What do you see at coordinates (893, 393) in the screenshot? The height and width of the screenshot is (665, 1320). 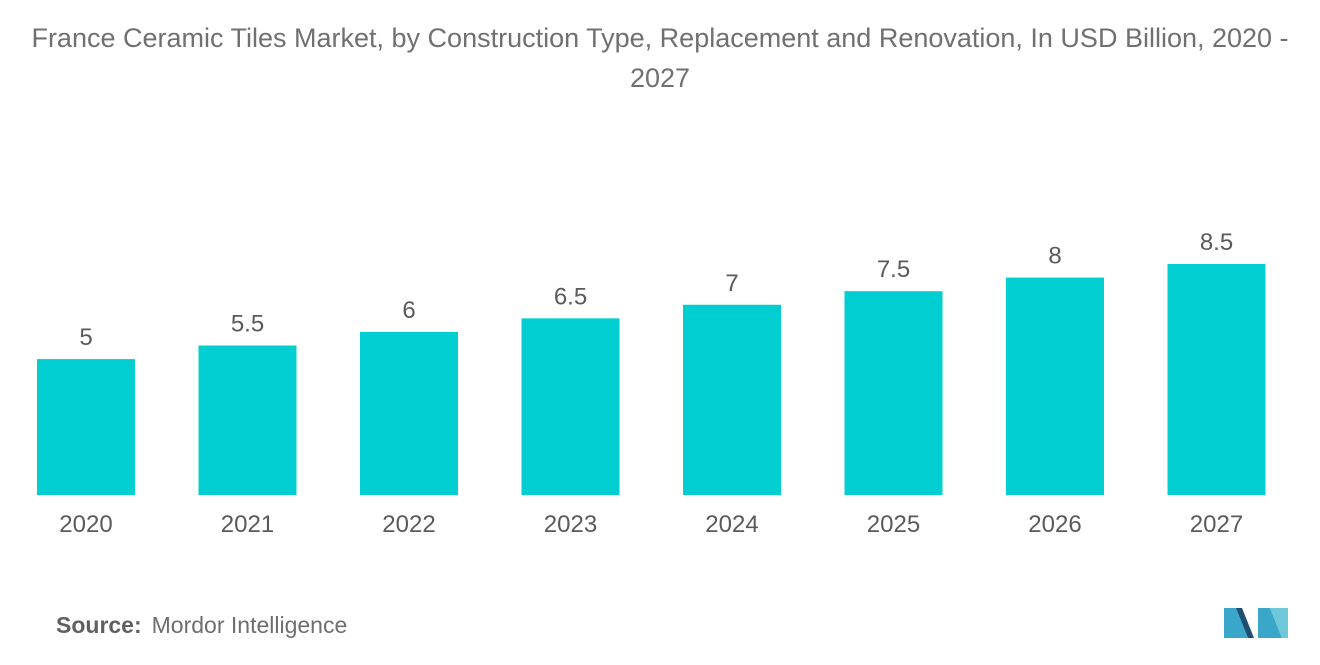 I see `bar-2025` at bounding box center [893, 393].